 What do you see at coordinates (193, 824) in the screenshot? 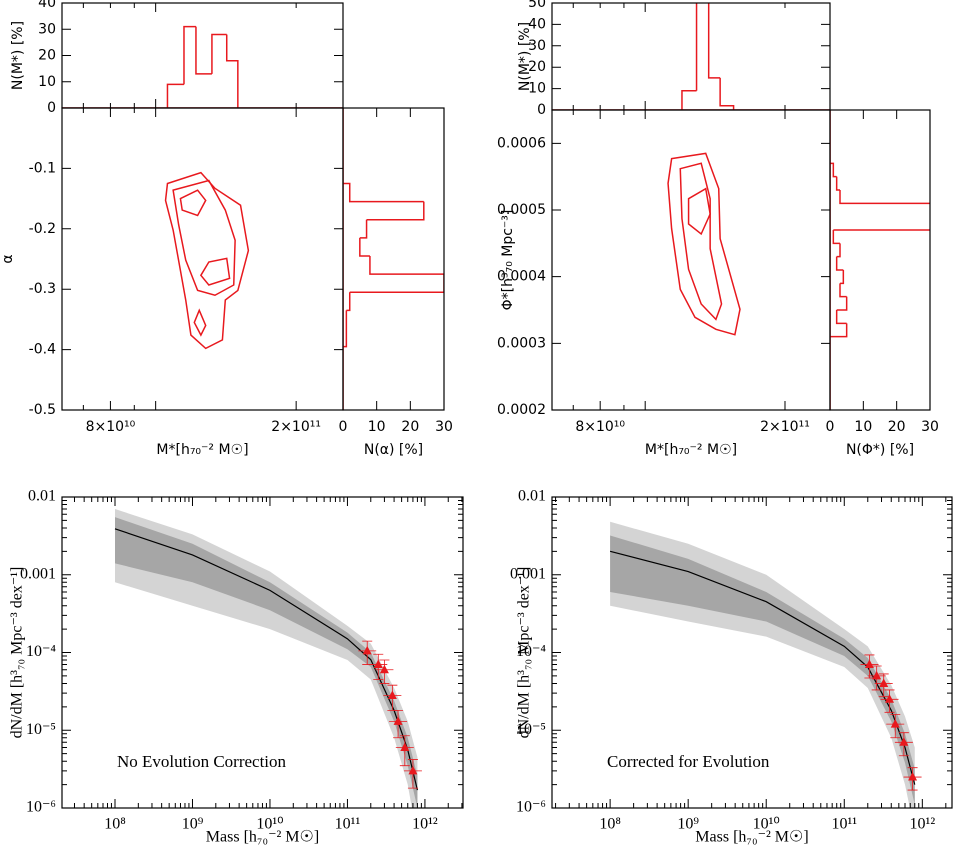
I see `x-tick-label: 10⁹` at bounding box center [193, 824].